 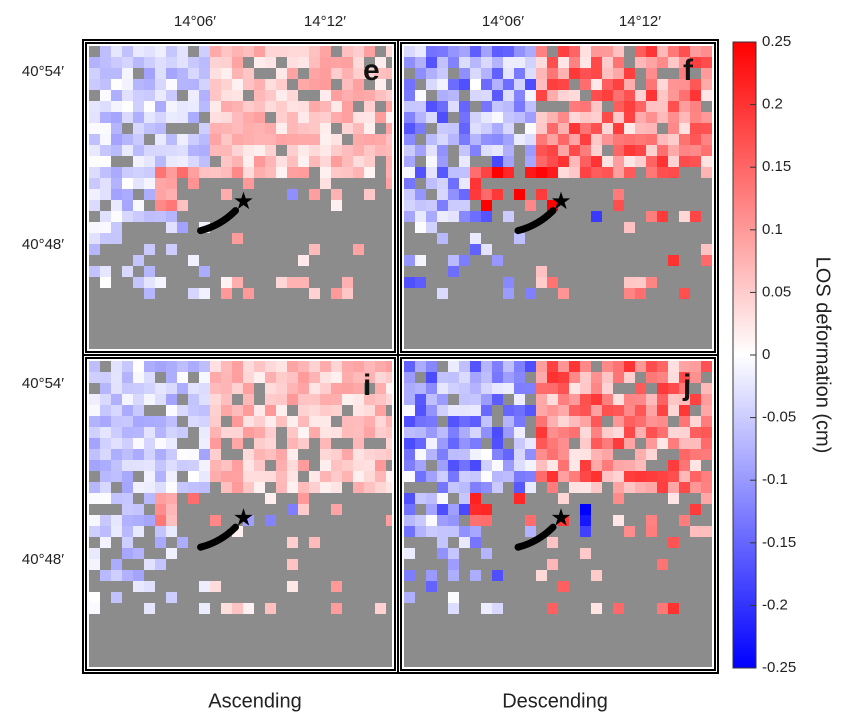 I want to click on colorbar-tick-label: -0.25, so click(x=779, y=667).